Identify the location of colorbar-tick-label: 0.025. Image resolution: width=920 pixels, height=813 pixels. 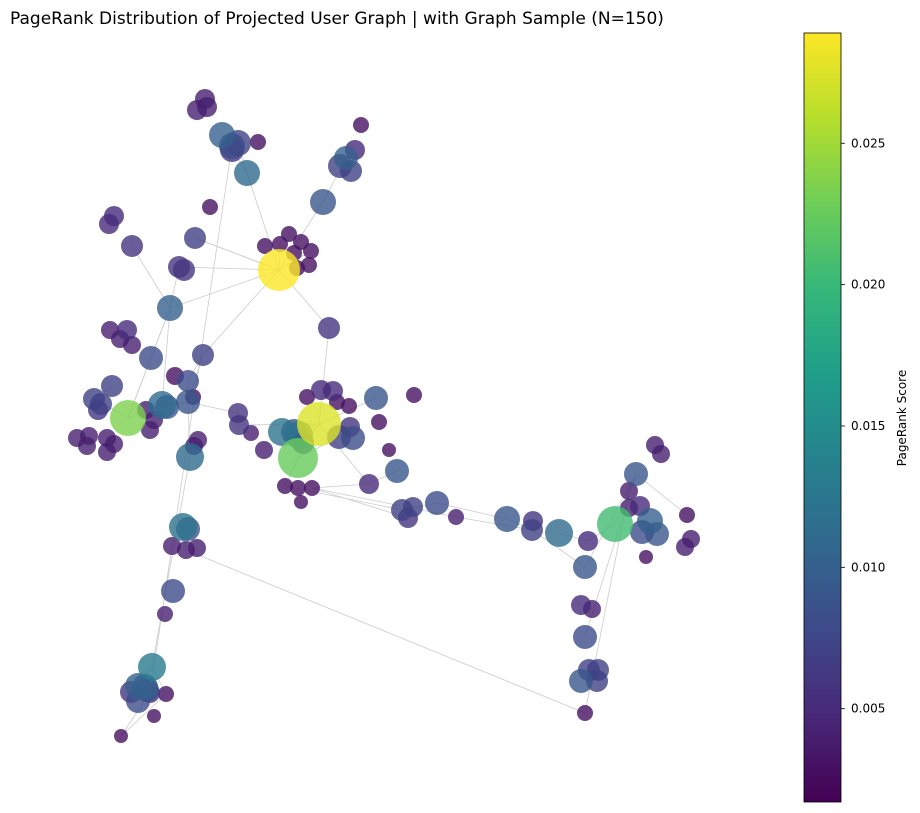
(868, 143).